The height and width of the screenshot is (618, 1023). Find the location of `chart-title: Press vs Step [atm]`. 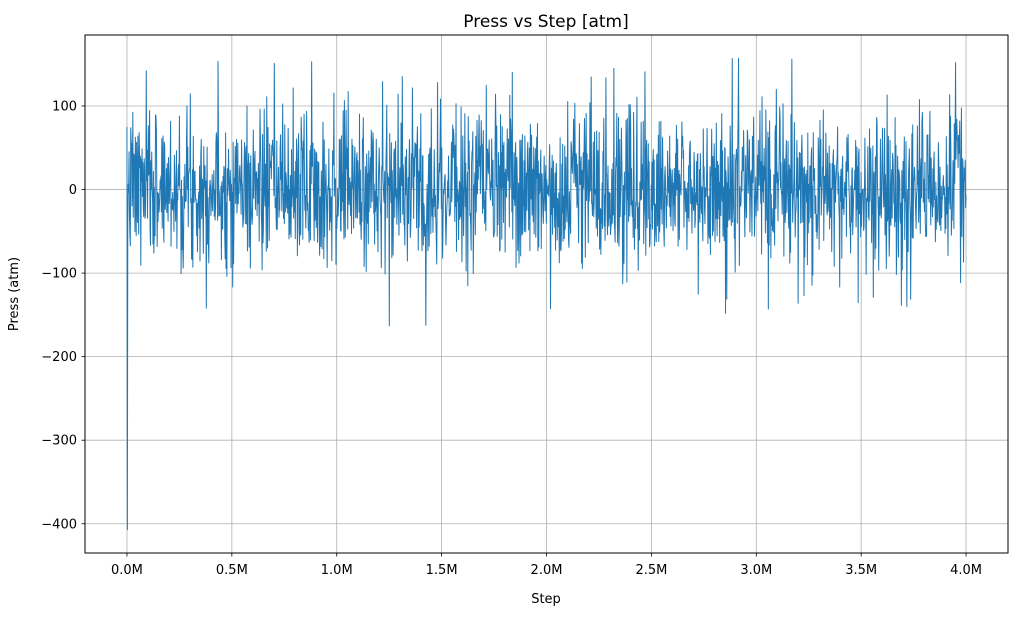

chart-title: Press vs Step [atm] is located at coordinates (545, 22).